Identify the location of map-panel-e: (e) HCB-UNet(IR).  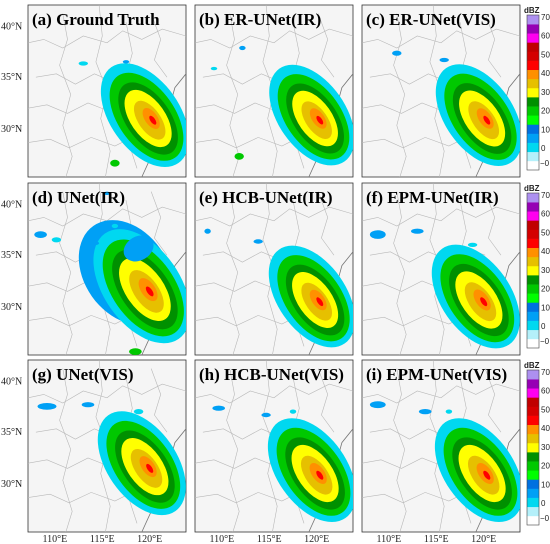
(274, 269).